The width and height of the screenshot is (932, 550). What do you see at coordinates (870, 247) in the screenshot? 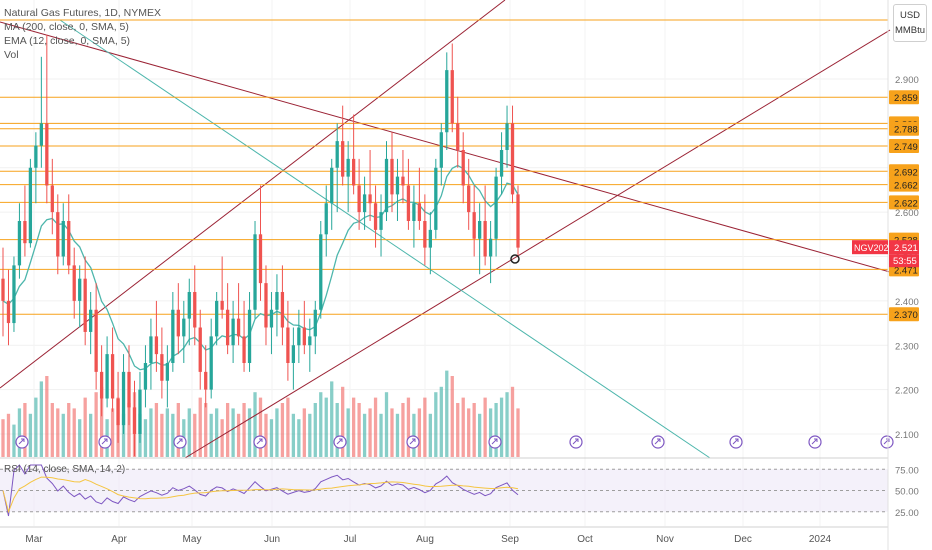
I see `symbol-tag-box` at bounding box center [870, 247].